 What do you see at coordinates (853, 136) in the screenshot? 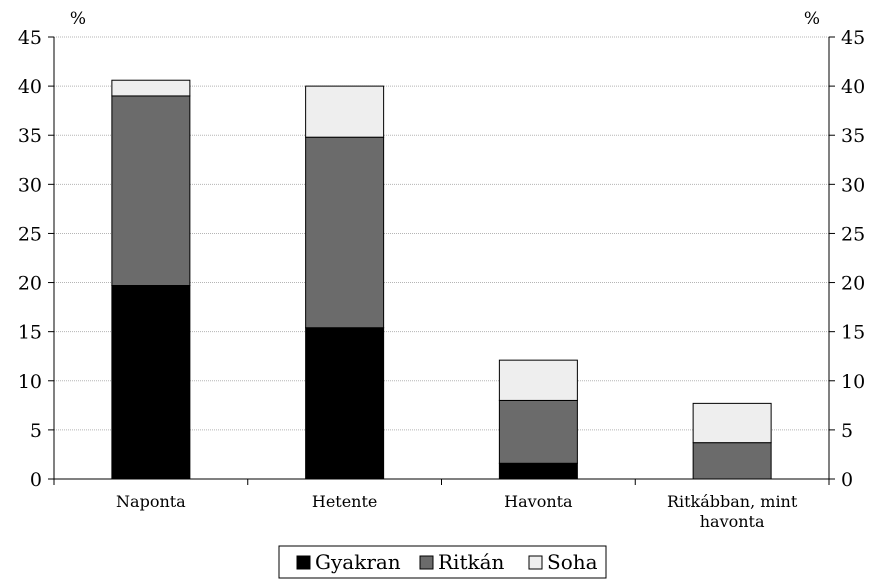
I see `y-tick-label-right: 35` at bounding box center [853, 136].